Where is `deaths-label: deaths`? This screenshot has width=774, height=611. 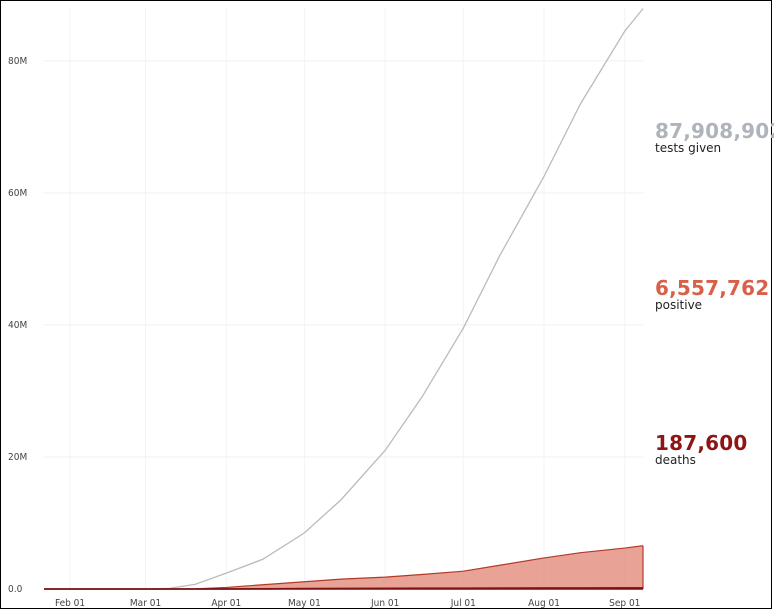 deaths-label: deaths is located at coordinates (675, 460).